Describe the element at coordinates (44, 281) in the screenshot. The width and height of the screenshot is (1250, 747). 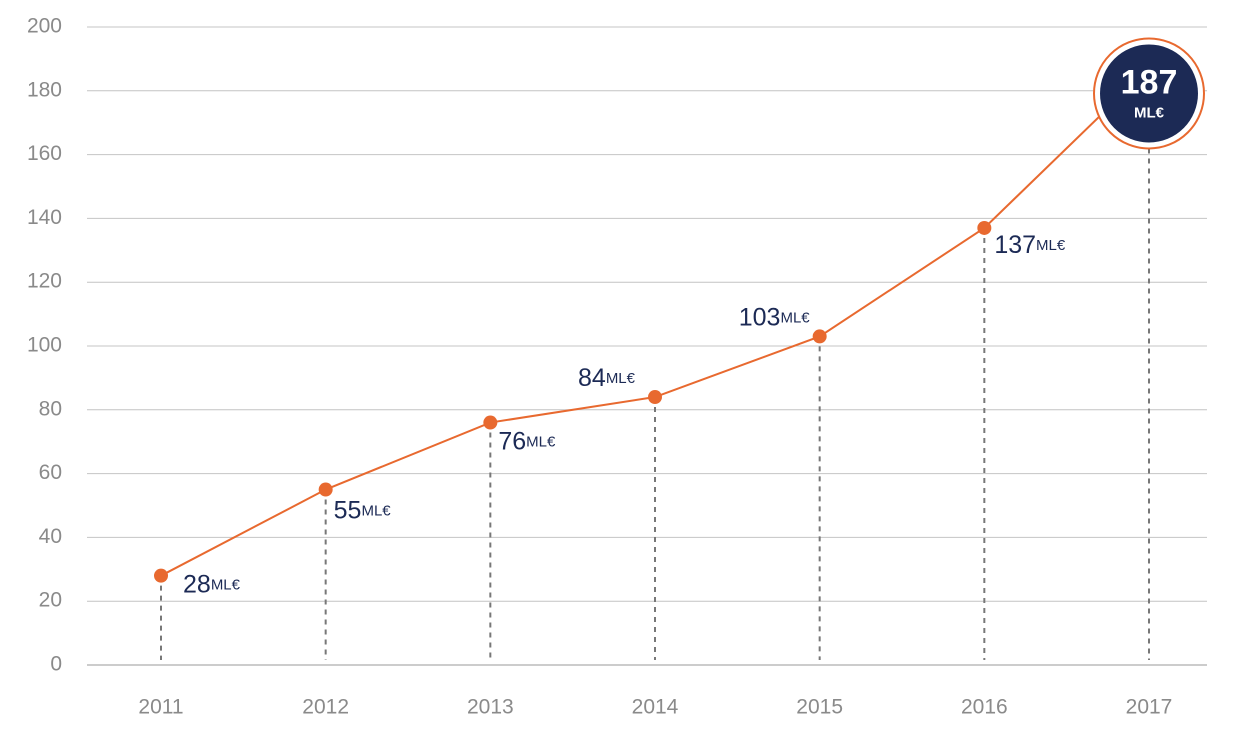
I see `y-tick-label: 120` at that location.